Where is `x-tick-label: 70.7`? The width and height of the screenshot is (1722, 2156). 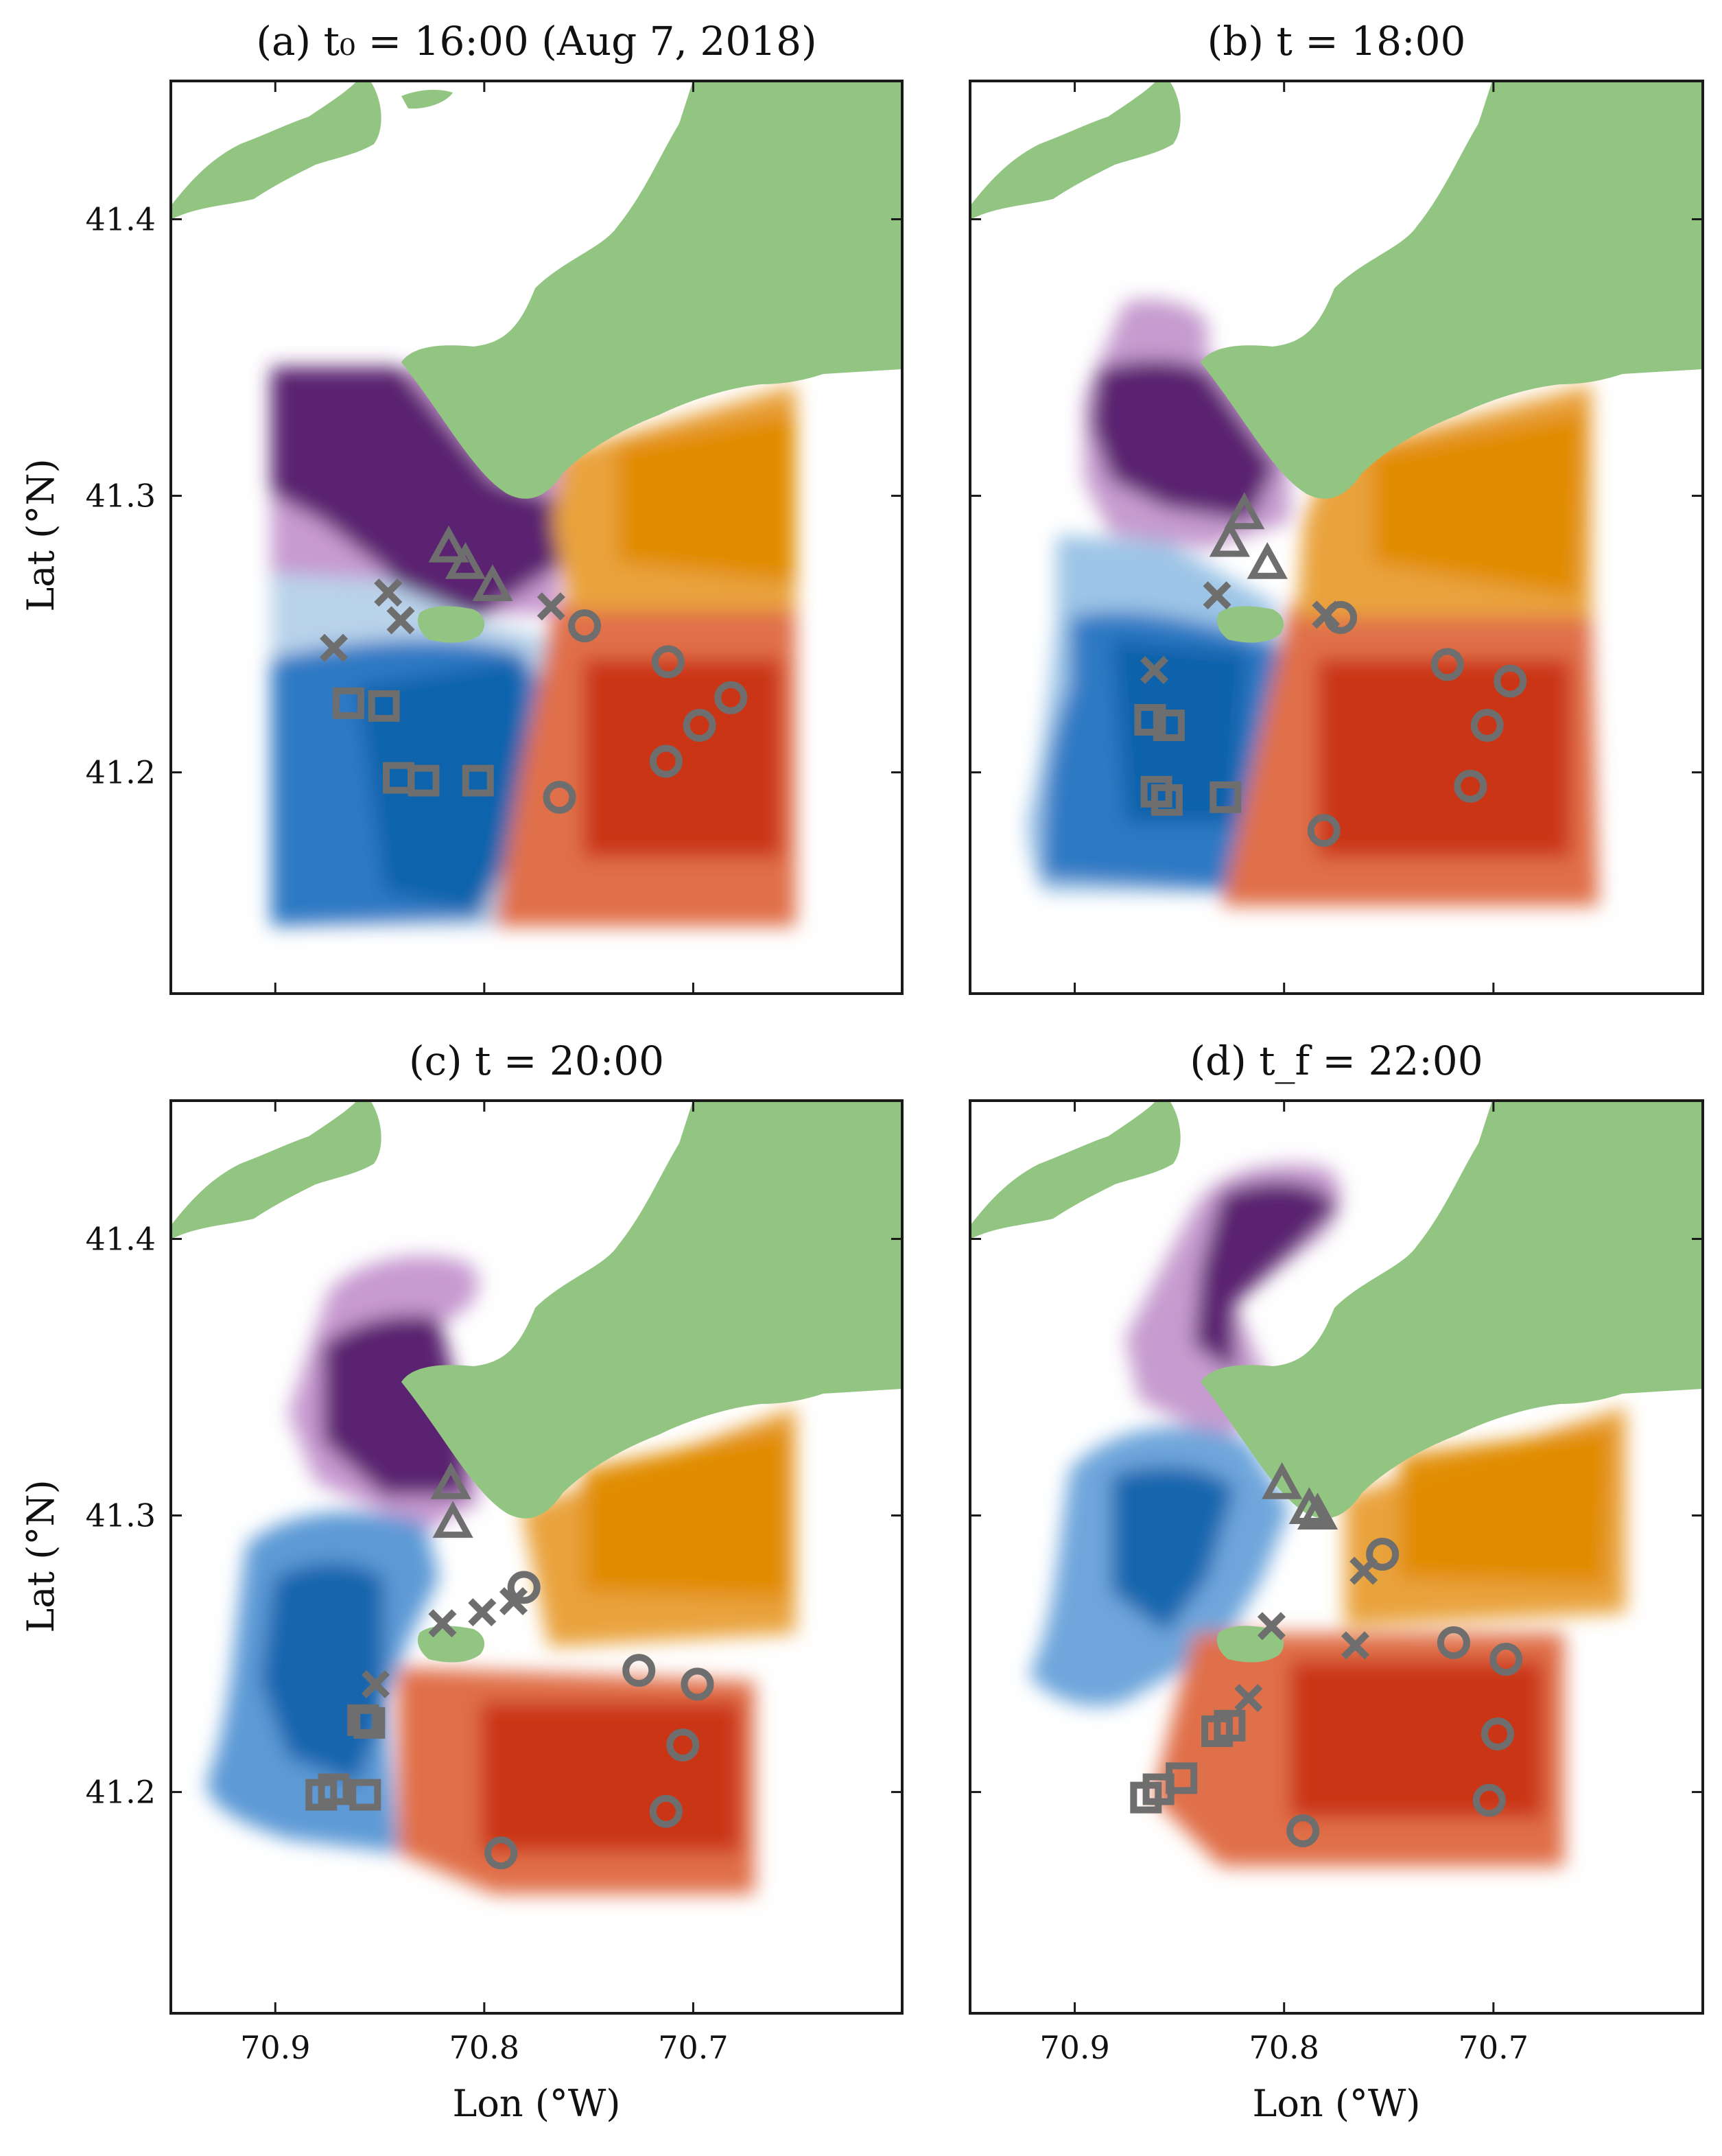 x-tick-label: 70.7 is located at coordinates (1494, 2047).